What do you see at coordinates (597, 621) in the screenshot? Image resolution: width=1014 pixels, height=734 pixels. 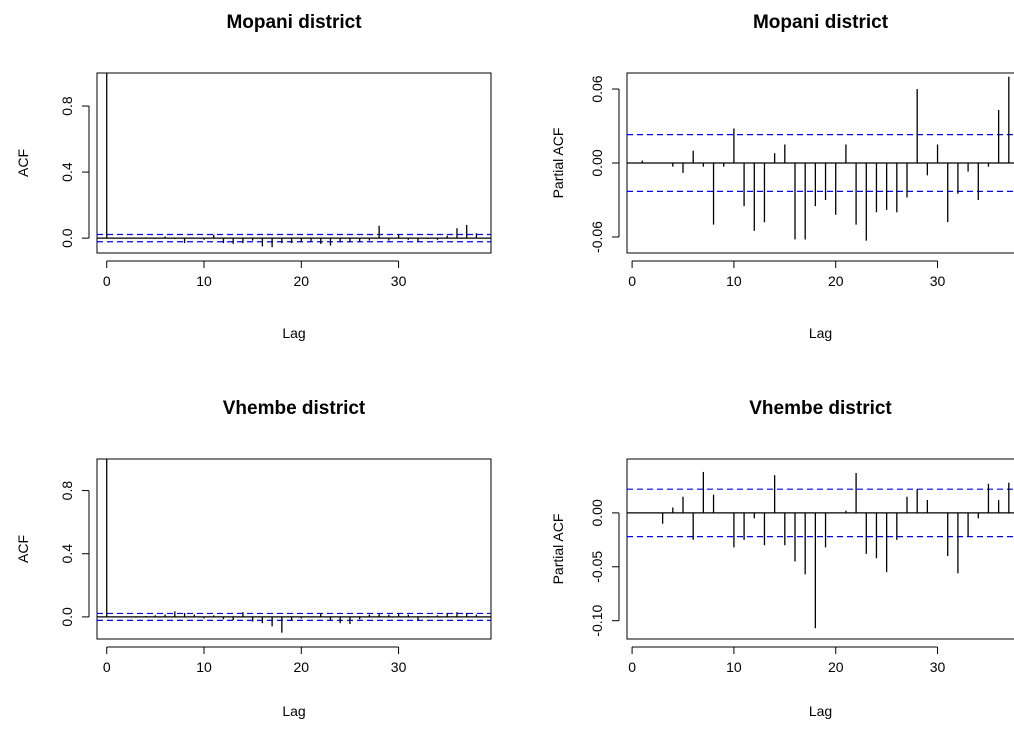 I see `y-tick-label: -0.10` at bounding box center [597, 621].